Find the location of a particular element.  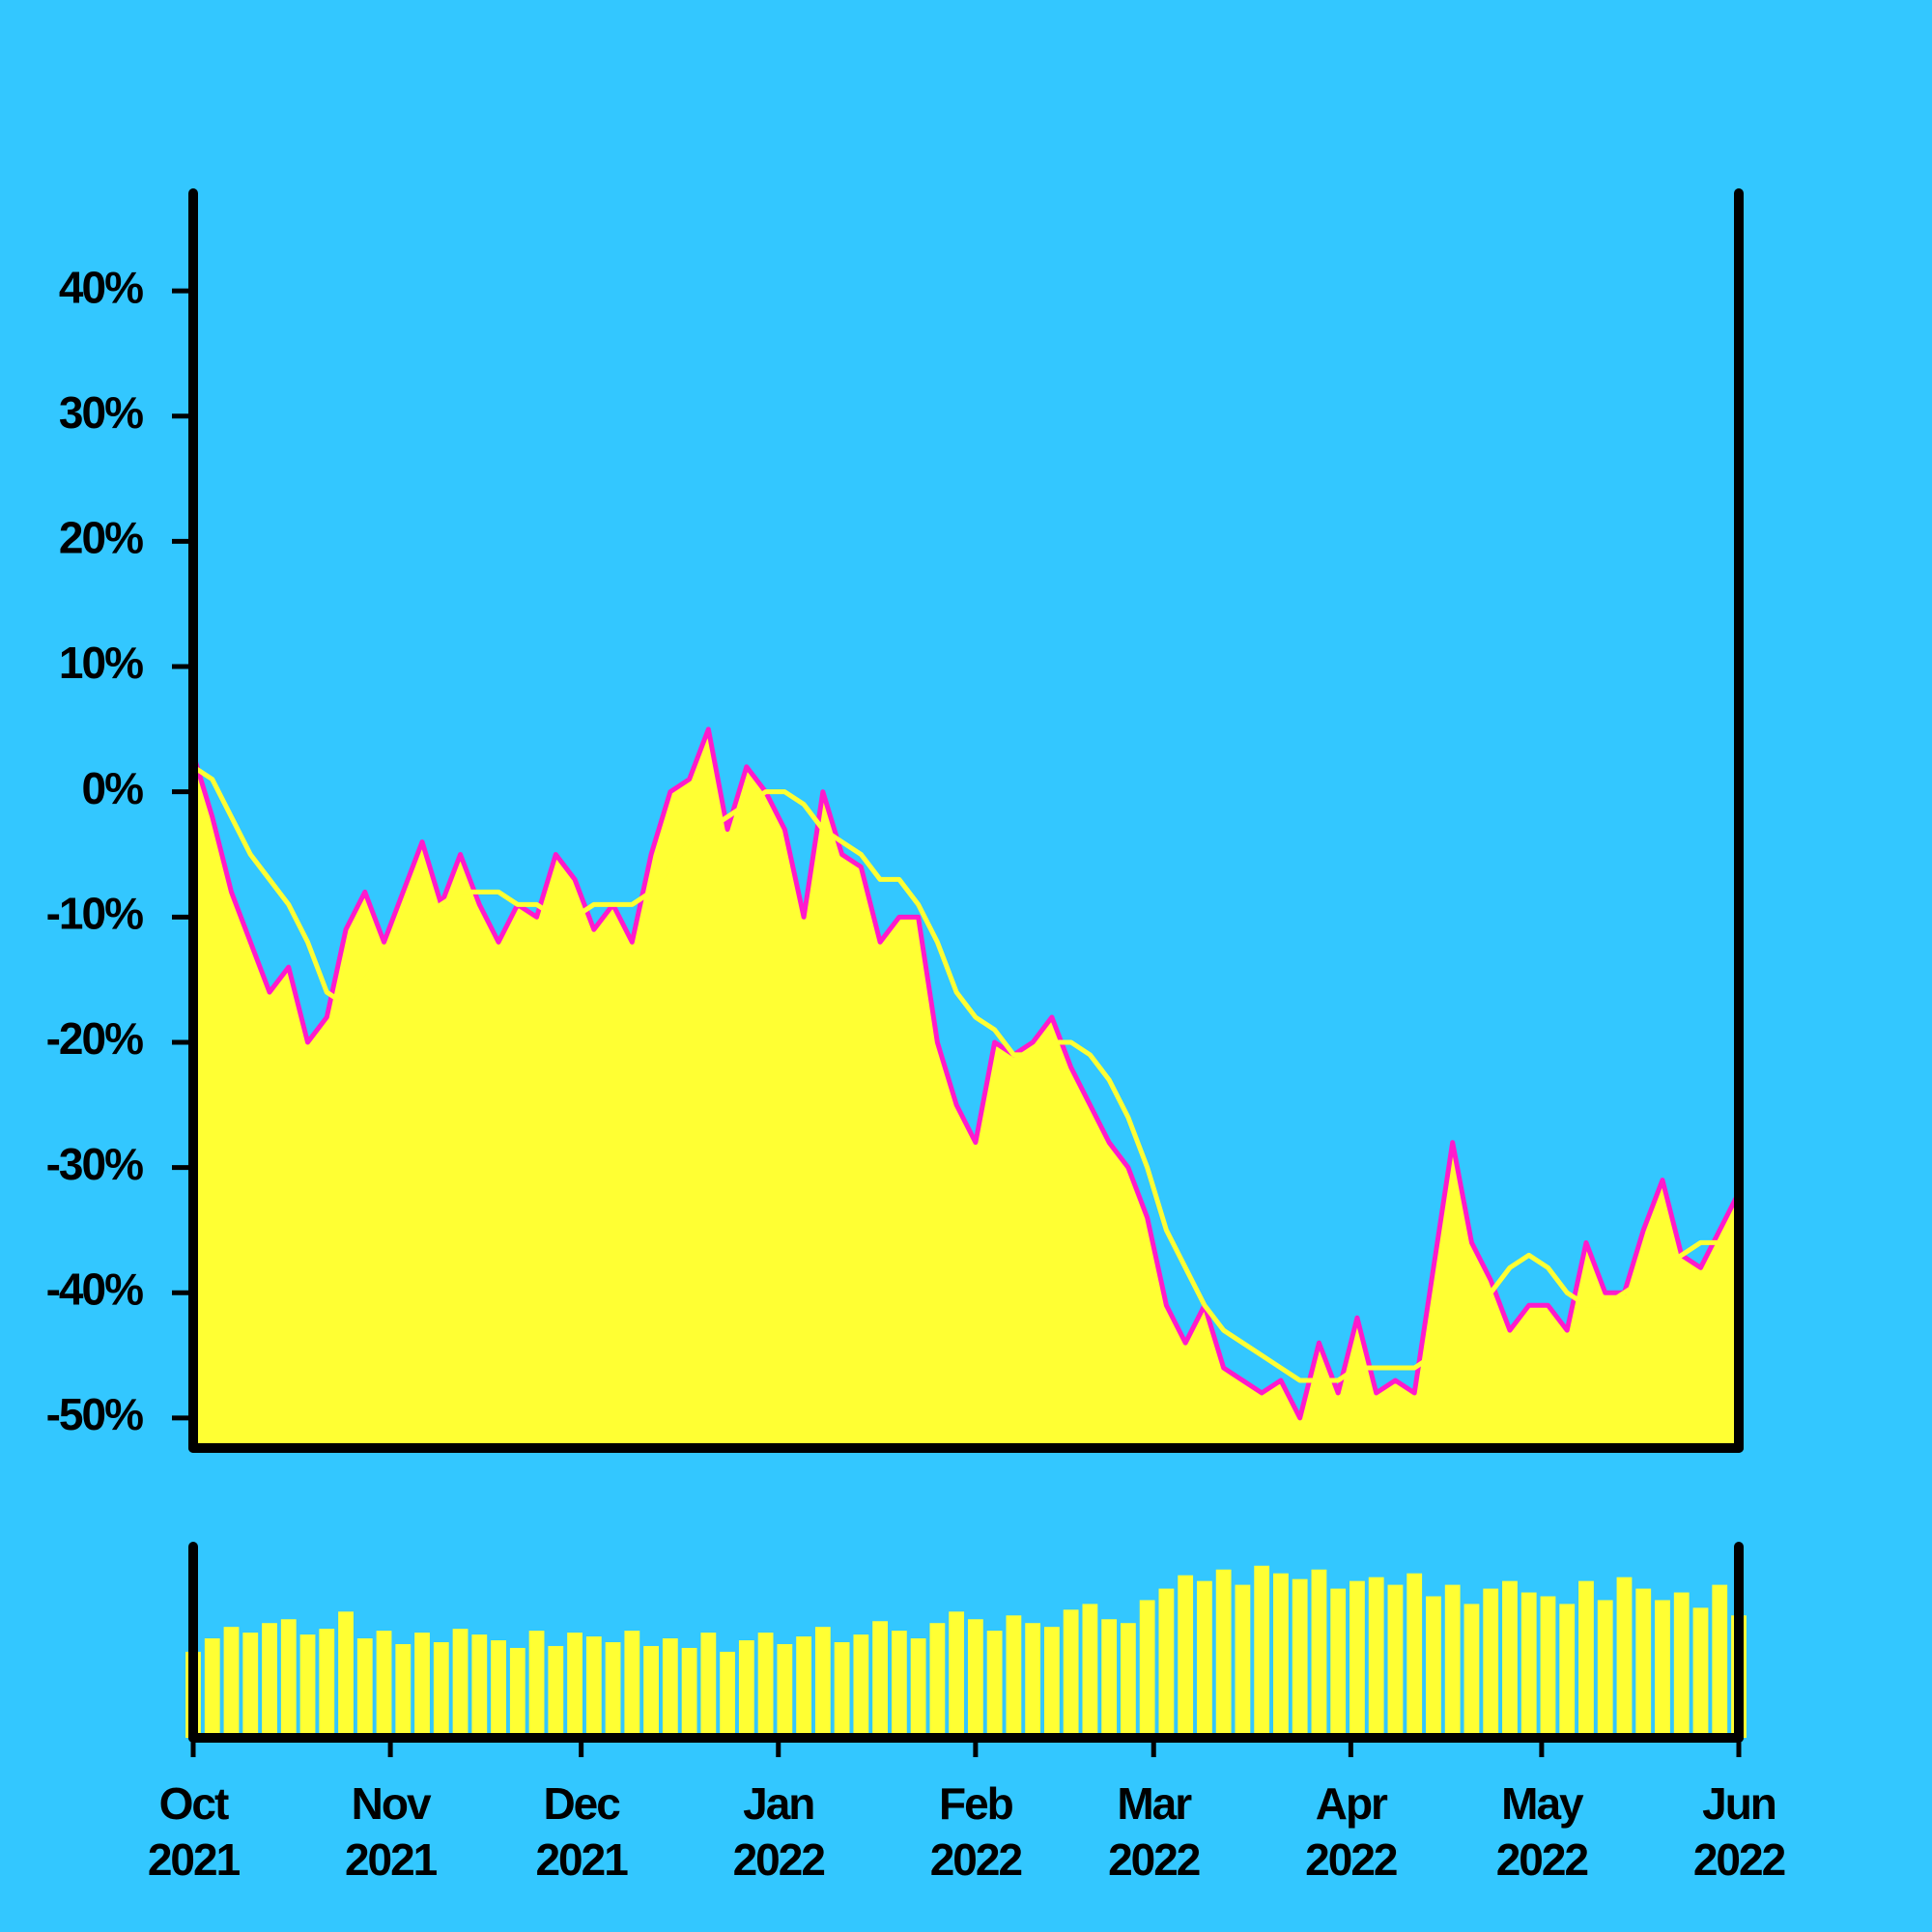

x-tick-label: Oct 2021 is located at coordinates (194, 1831).